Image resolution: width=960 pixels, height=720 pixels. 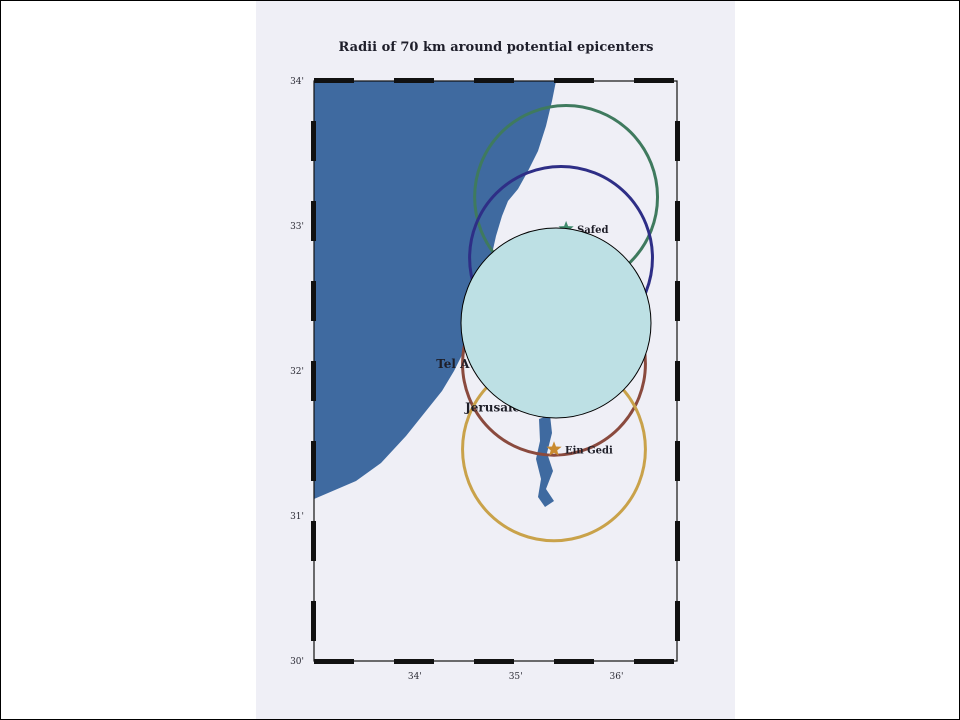 I want to click on latitude-tick-label: 32', so click(x=297, y=372).